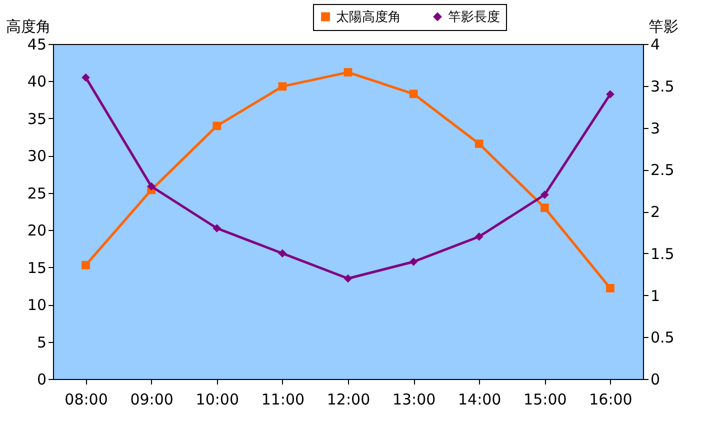  Describe the element at coordinates (152, 399) in the screenshot. I see `x-tick-label: 09:00` at that location.